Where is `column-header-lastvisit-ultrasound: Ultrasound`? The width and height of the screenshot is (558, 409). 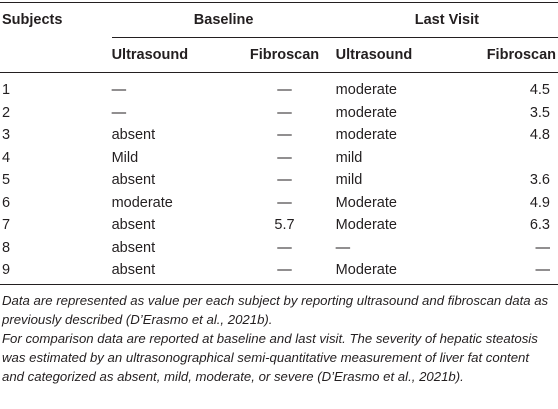
column-header-lastvisit-ultrasound: Ultrasound is located at coordinates (397, 55).